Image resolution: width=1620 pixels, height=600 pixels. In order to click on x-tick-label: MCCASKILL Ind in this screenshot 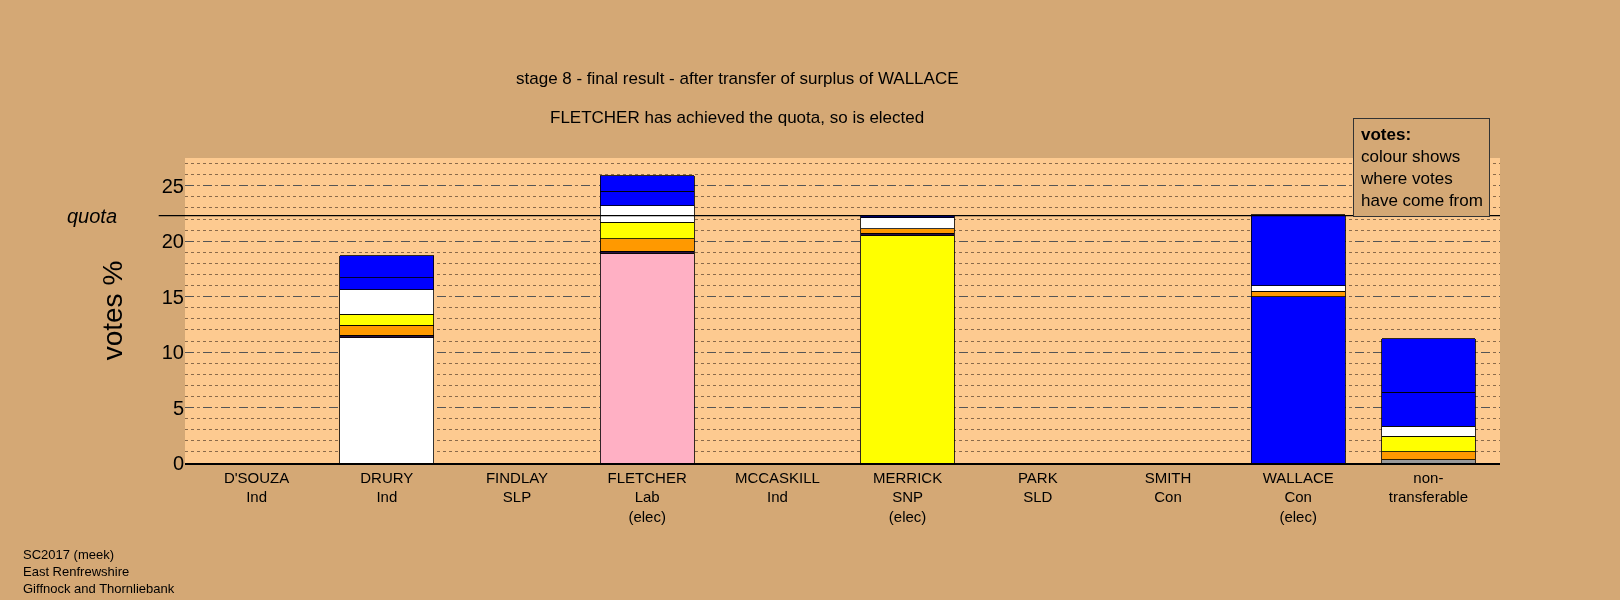, I will do `click(777, 487)`.